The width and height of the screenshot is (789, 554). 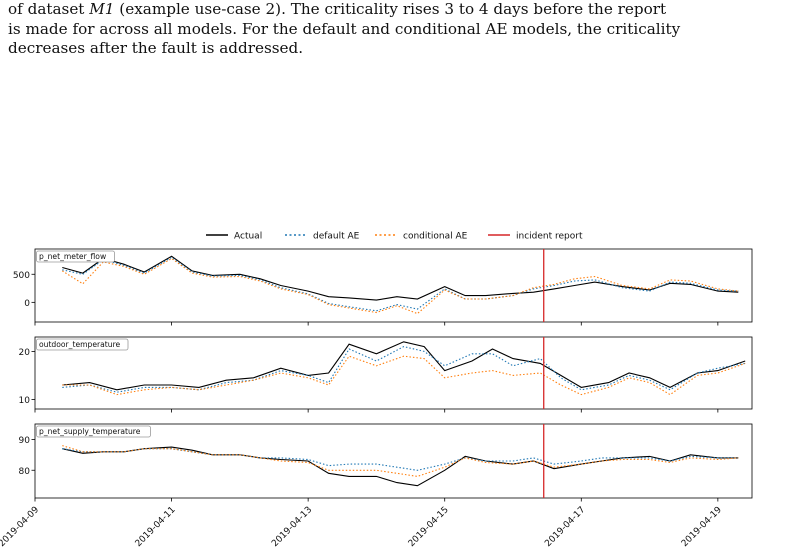 What do you see at coordinates (20, 527) in the screenshot?
I see `xtick-label: 2019-04-09` at bounding box center [20, 527].